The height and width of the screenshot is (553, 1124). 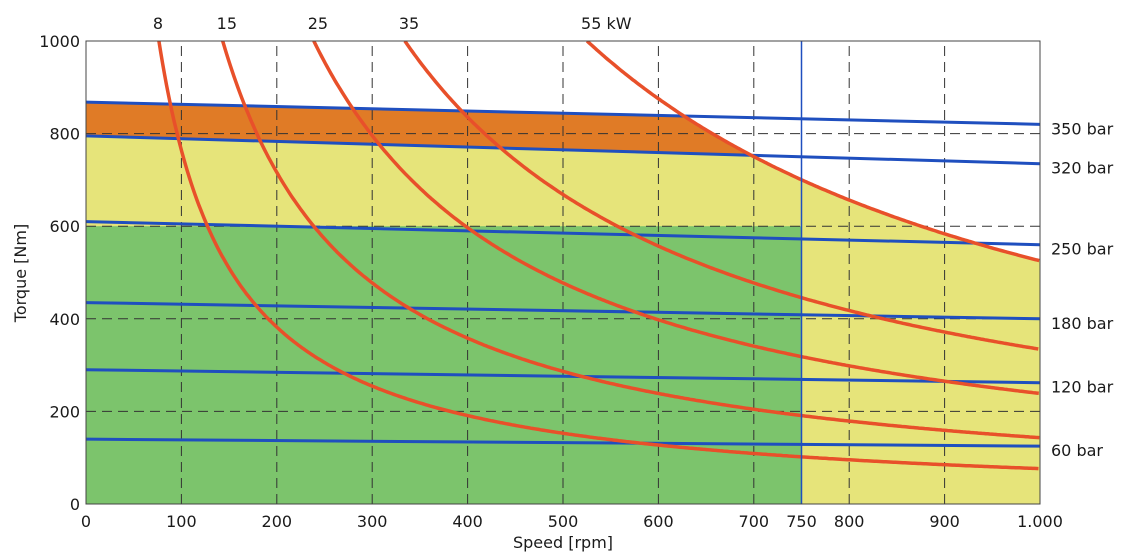 I want to click on x-tick-label: 700, so click(x=754, y=521).